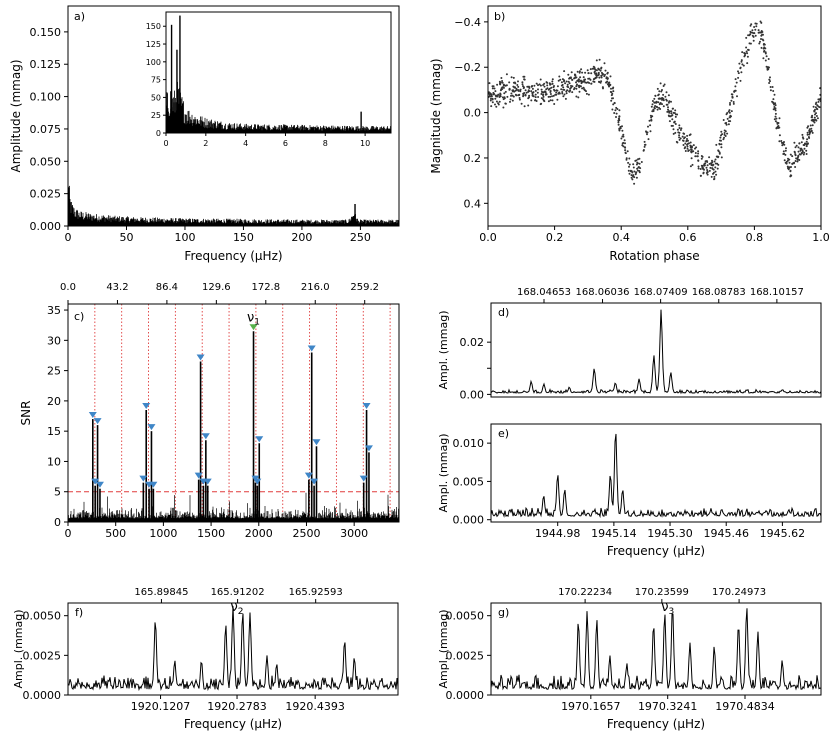 The width and height of the screenshot is (830, 740). I want to click on panel-b-points, so click(654, 102).